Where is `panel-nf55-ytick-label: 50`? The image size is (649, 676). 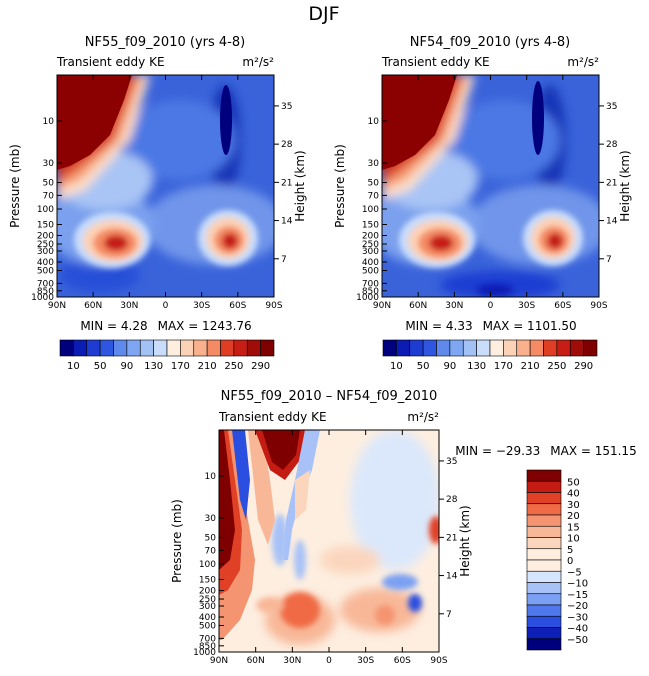
panel-nf55-ytick-label: 50 is located at coordinates (49, 184).